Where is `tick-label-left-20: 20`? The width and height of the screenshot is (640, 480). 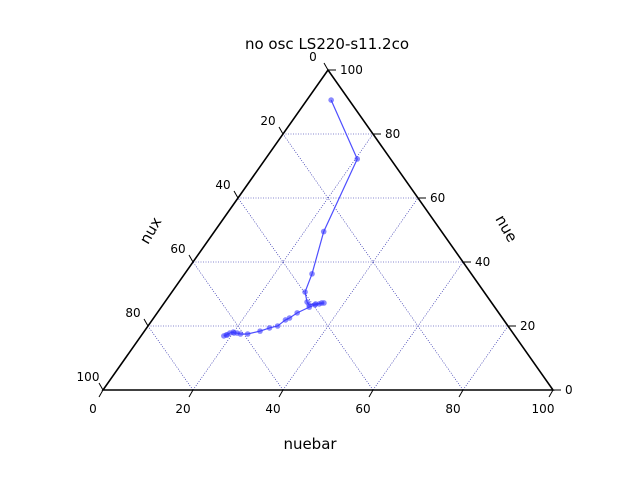 tick-label-left-20: 20 is located at coordinates (267, 121).